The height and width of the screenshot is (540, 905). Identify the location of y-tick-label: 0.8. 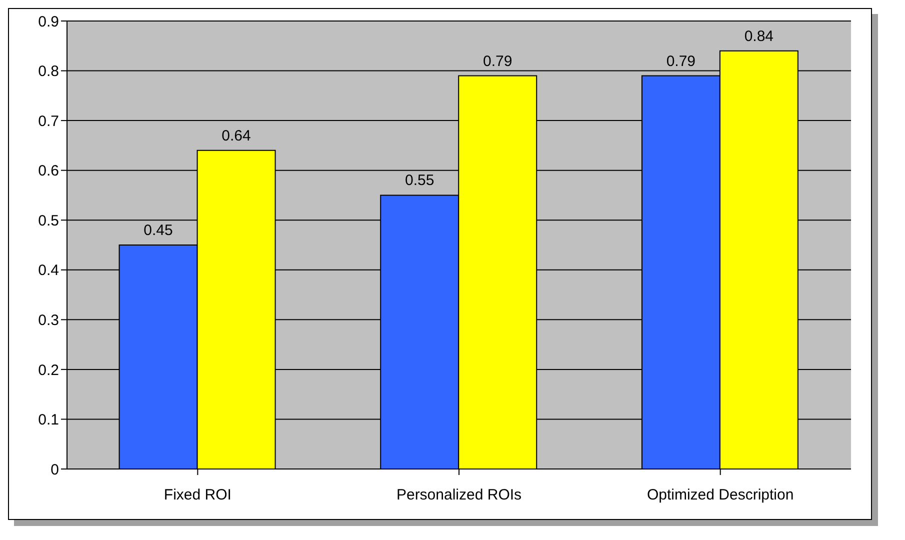
(48, 71).